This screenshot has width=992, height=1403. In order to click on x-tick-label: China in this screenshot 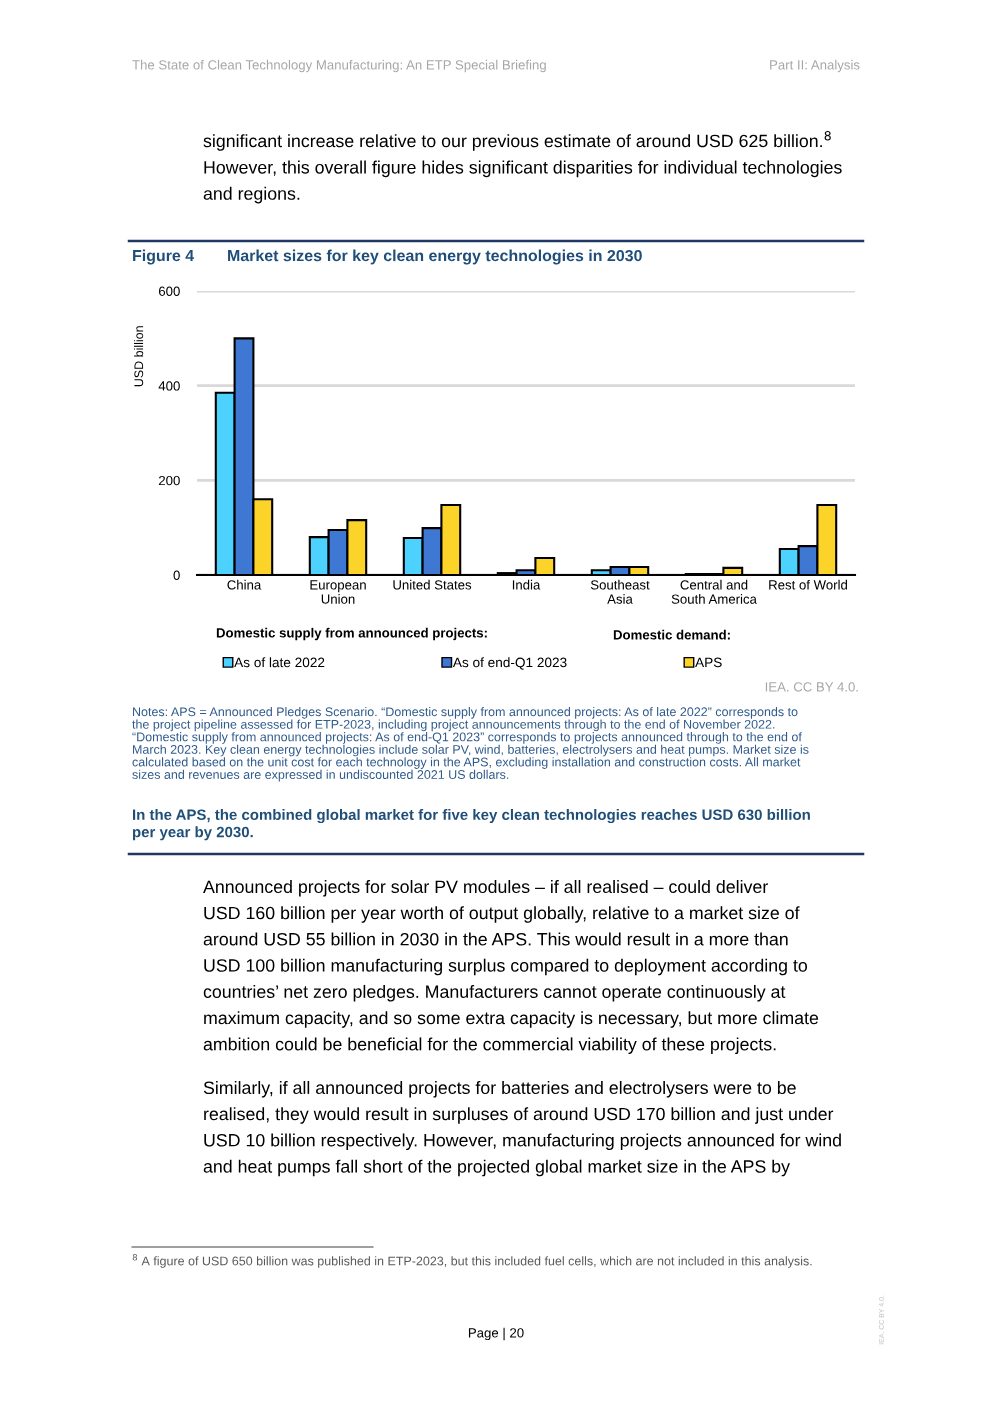, I will do `click(244, 584)`.